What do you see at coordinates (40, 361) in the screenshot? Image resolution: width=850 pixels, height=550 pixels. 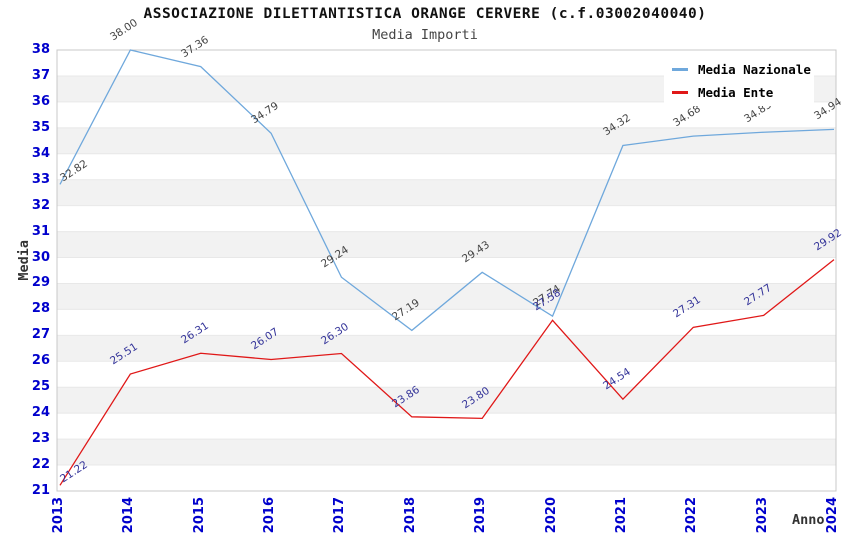 I see `y-tick-label: 26` at bounding box center [40, 361].